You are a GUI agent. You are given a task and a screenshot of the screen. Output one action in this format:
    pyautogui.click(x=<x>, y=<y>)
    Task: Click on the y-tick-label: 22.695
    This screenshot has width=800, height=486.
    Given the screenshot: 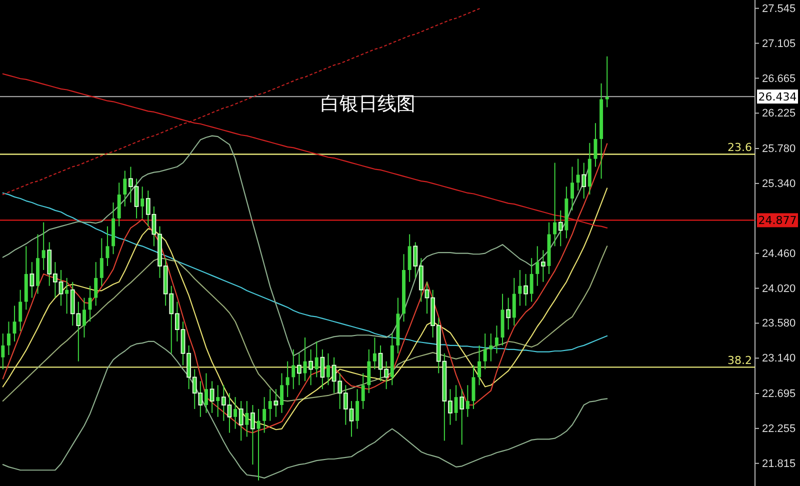 What is the action you would take?
    pyautogui.click(x=779, y=394)
    